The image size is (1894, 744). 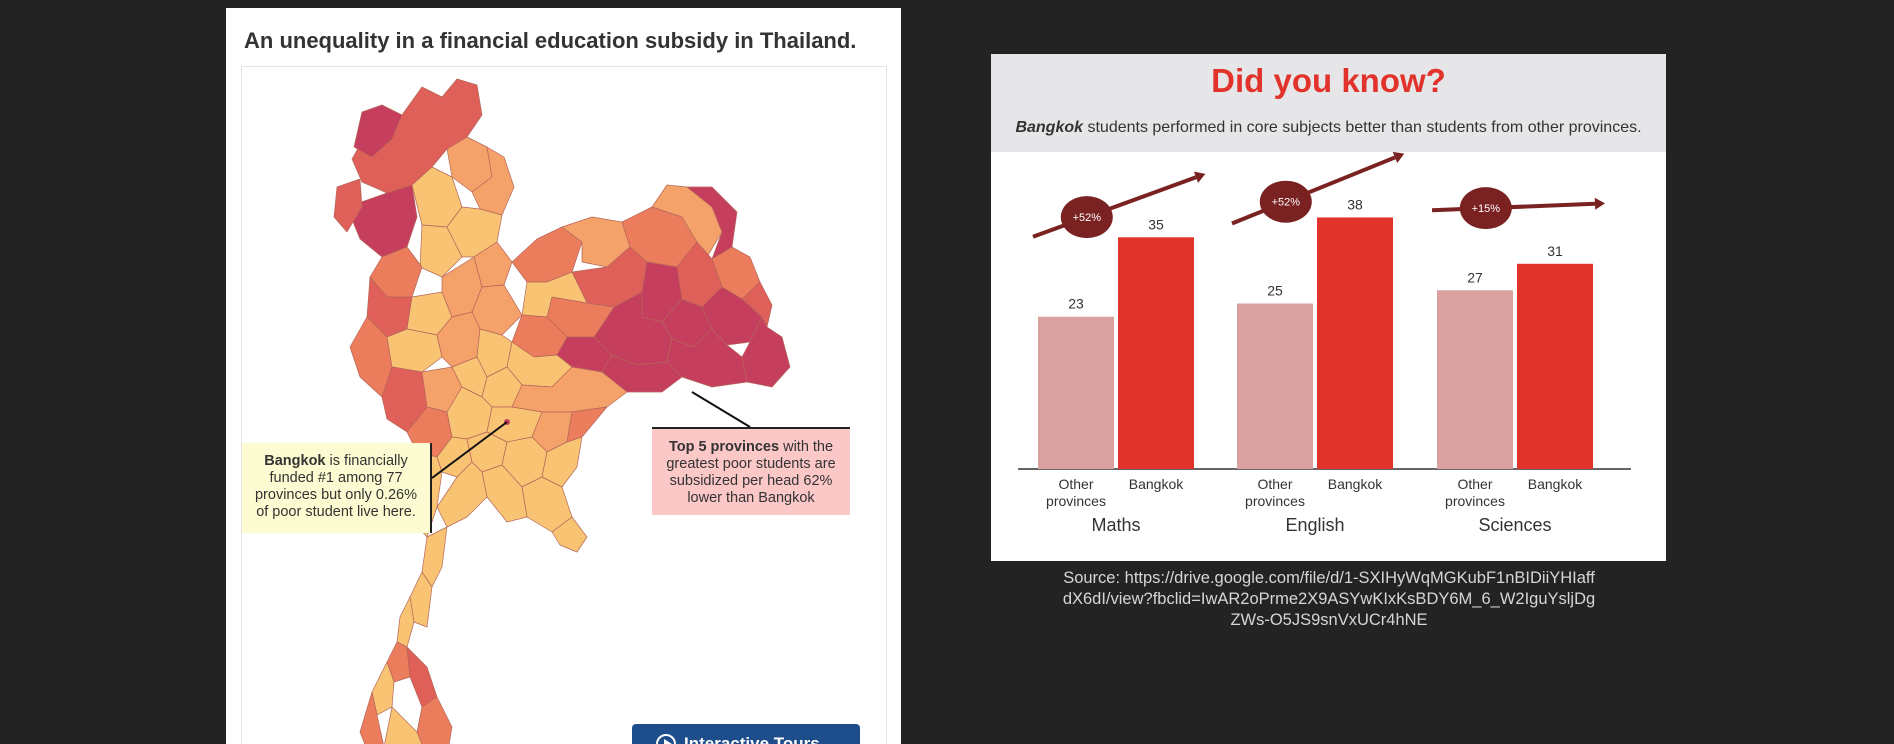 I want to click on category-label: English, so click(x=1314, y=525).